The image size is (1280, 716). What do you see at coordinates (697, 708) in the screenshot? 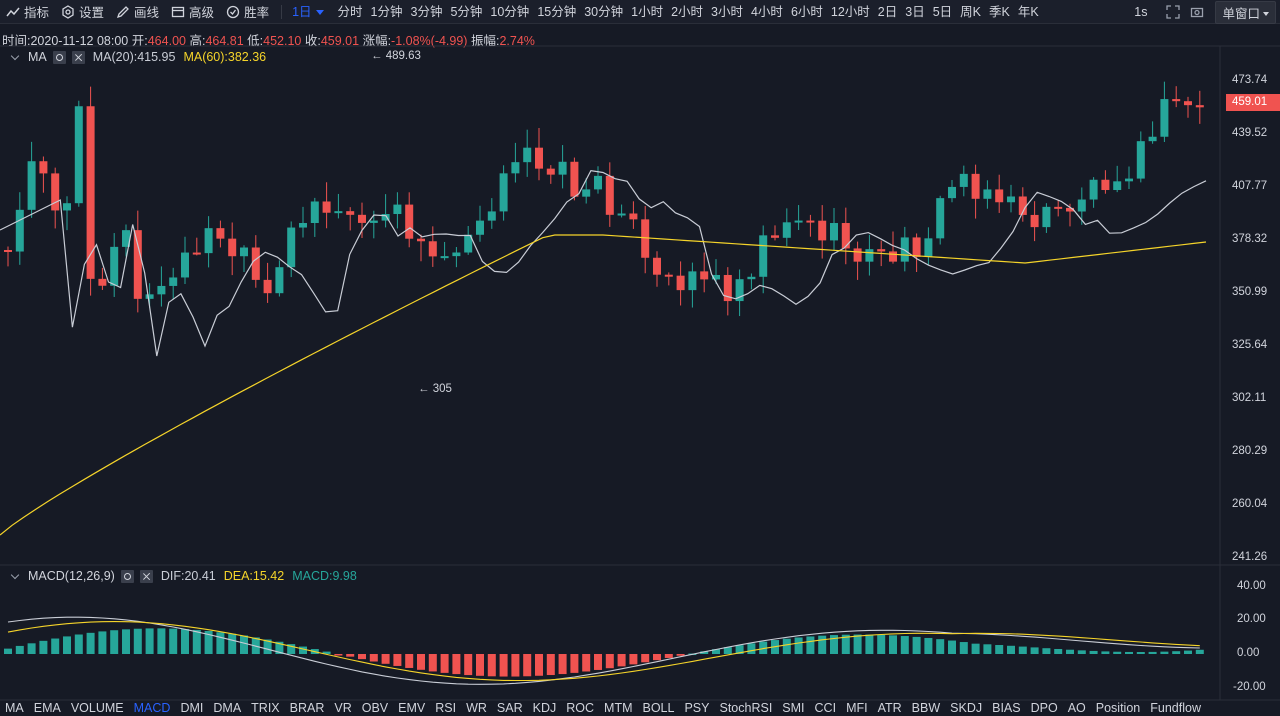
I see `indicator-tab: PSY` at bounding box center [697, 708].